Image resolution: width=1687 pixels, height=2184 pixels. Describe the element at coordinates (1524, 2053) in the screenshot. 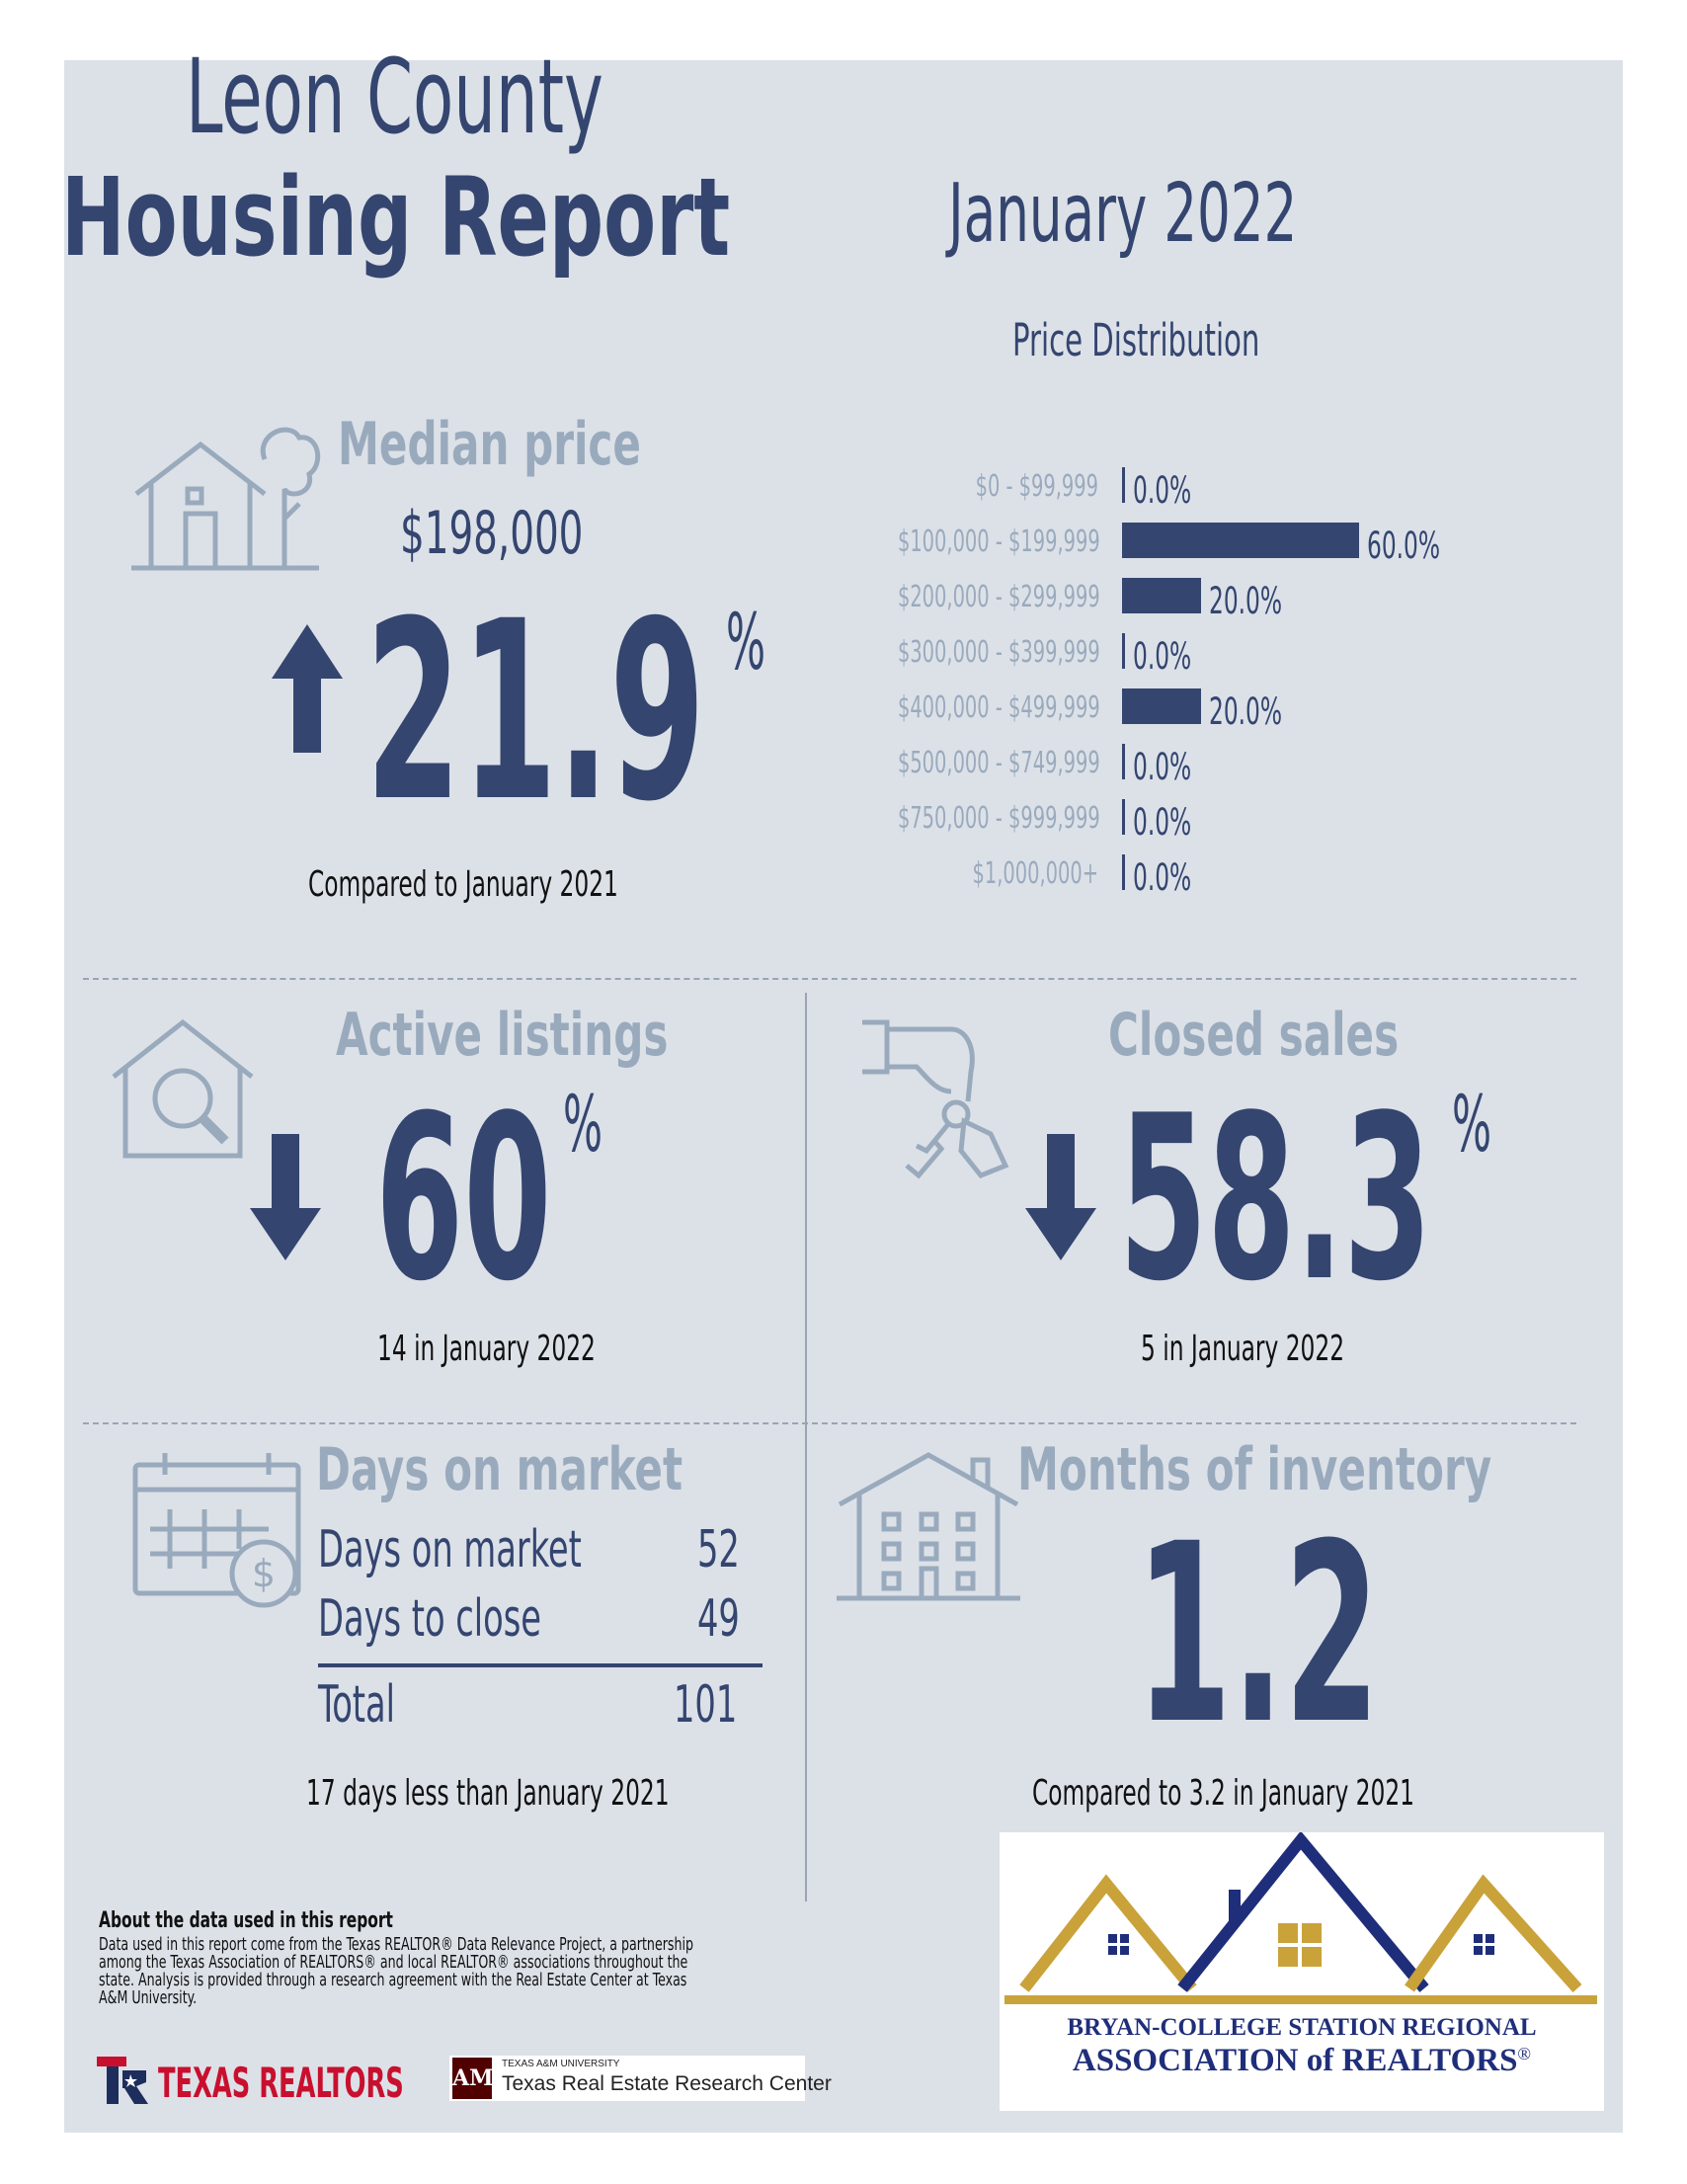

I see `registered-mark: ®` at that location.